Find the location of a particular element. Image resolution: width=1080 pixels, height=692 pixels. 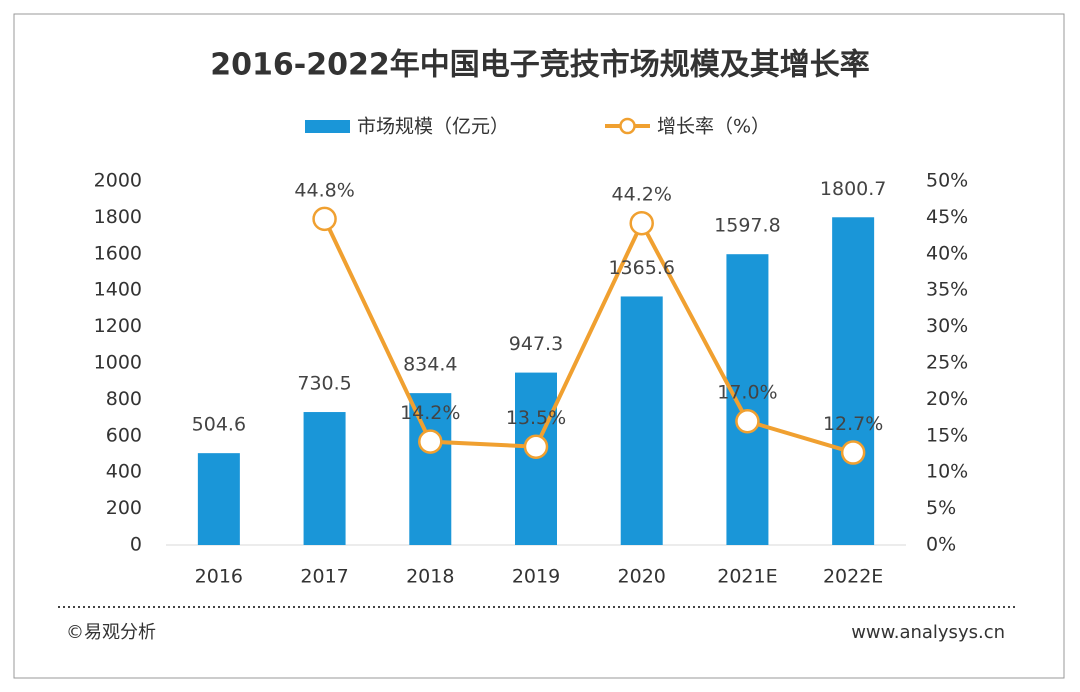

y-tick-label: 1000 is located at coordinates (118, 363).